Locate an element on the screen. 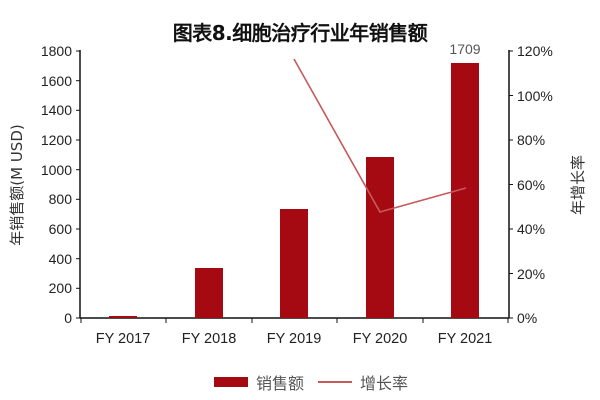 The height and width of the screenshot is (400, 600). growth-line is located at coordinates (380, 135).